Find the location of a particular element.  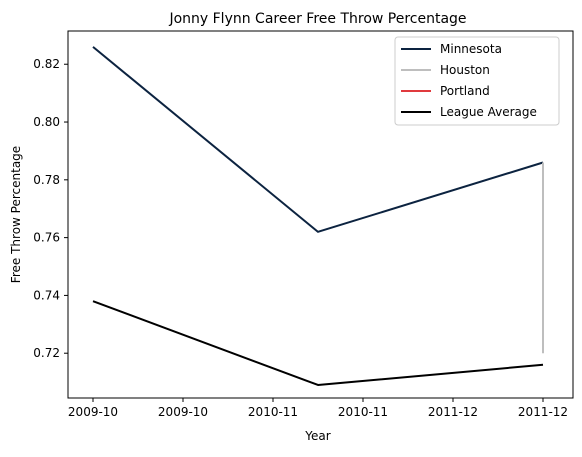

series-line-league-average is located at coordinates (318, 343).